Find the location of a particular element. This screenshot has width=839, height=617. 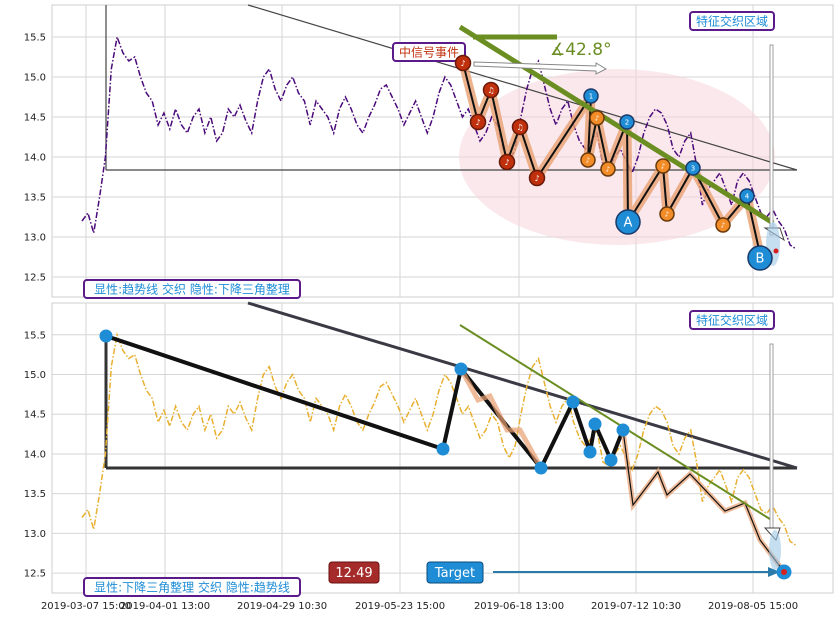

price-badge: 12.49 is located at coordinates (354, 572).